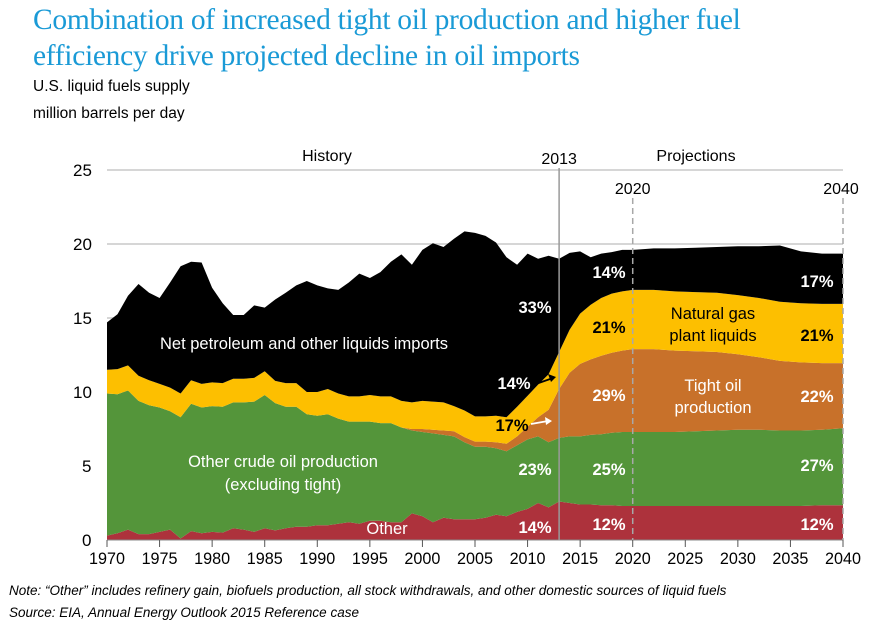  I want to click on x-tick-label-2015: 2015, so click(580, 559).